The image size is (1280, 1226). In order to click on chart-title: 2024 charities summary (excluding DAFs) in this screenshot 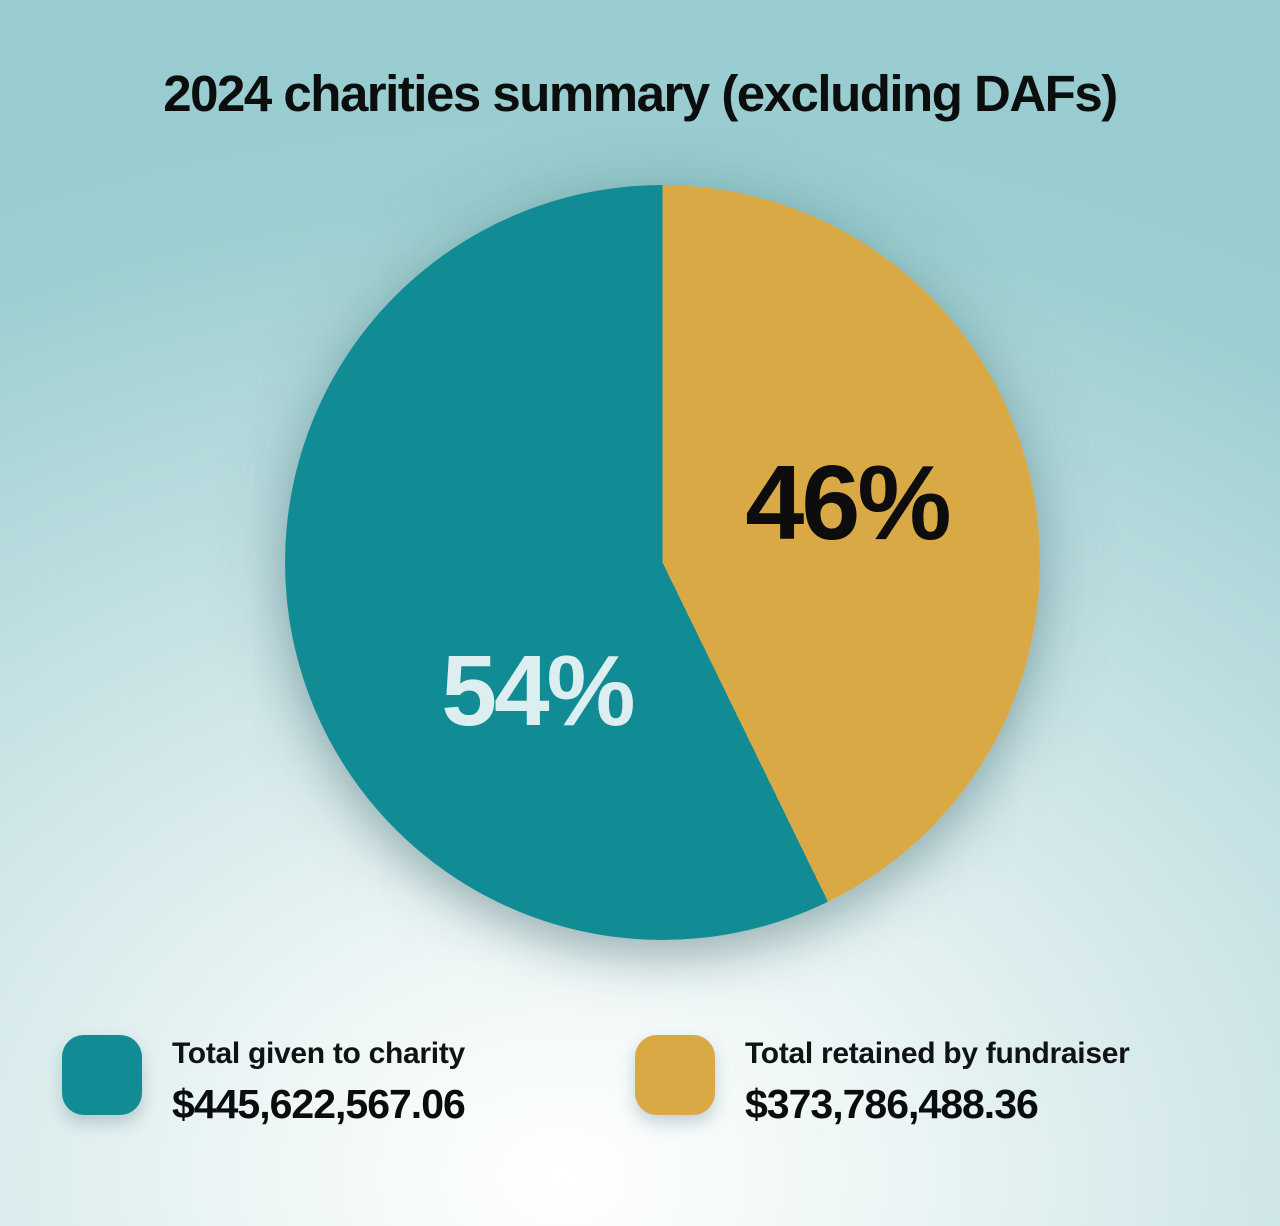, I will do `click(640, 93)`.